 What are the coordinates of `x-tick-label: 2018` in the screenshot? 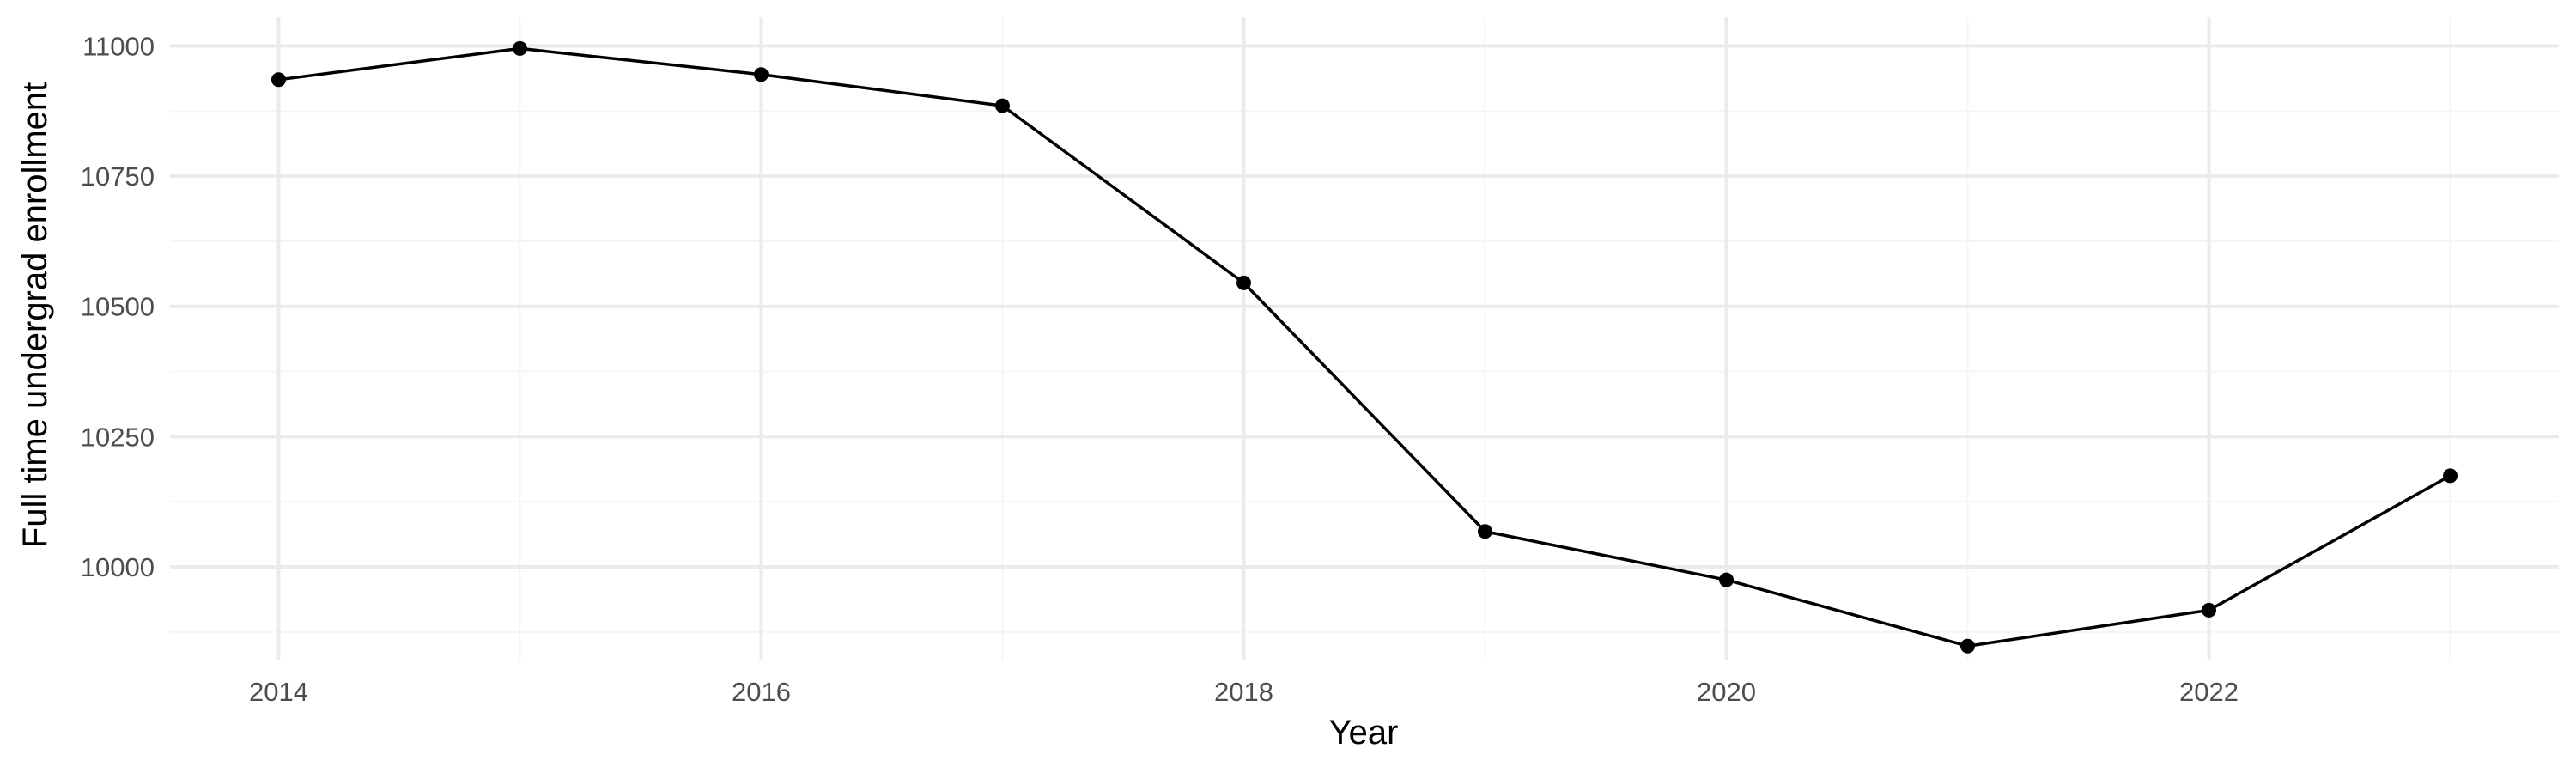 It's located at (1243, 692).